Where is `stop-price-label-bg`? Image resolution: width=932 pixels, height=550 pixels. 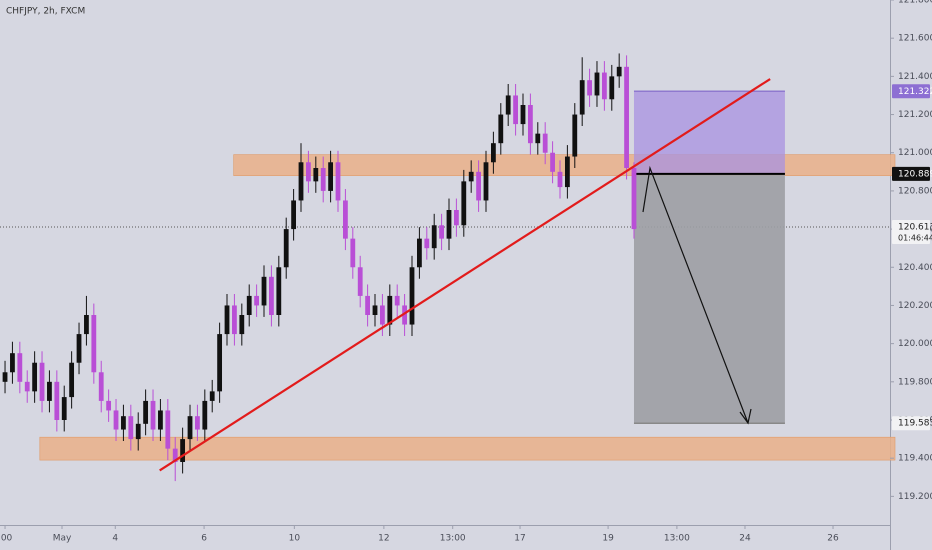 stop-price-label-bg is located at coordinates (911, 91).